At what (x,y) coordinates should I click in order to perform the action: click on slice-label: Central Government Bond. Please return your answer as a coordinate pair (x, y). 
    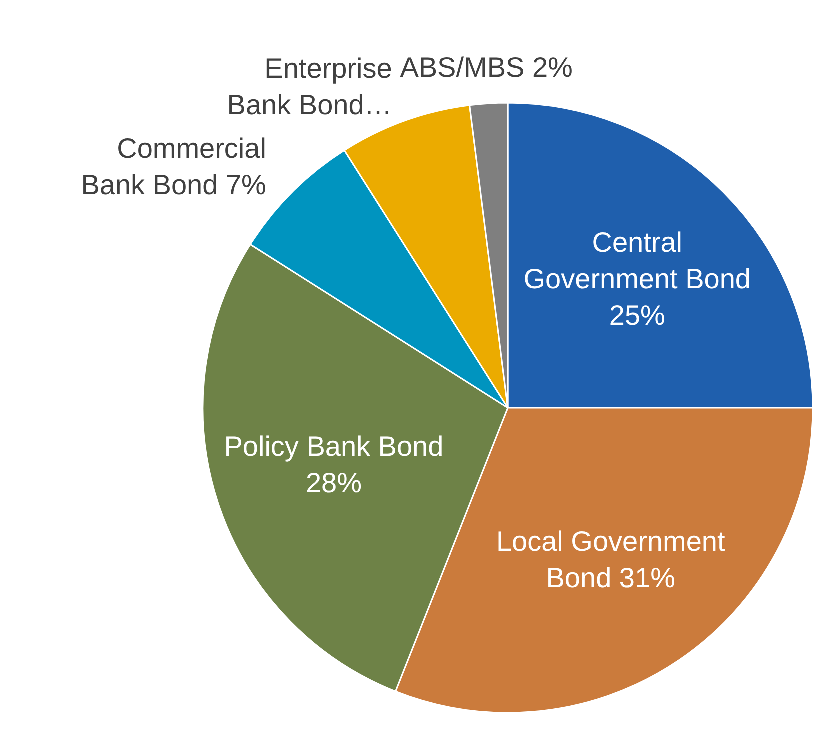
    Looking at the image, I should click on (638, 260).